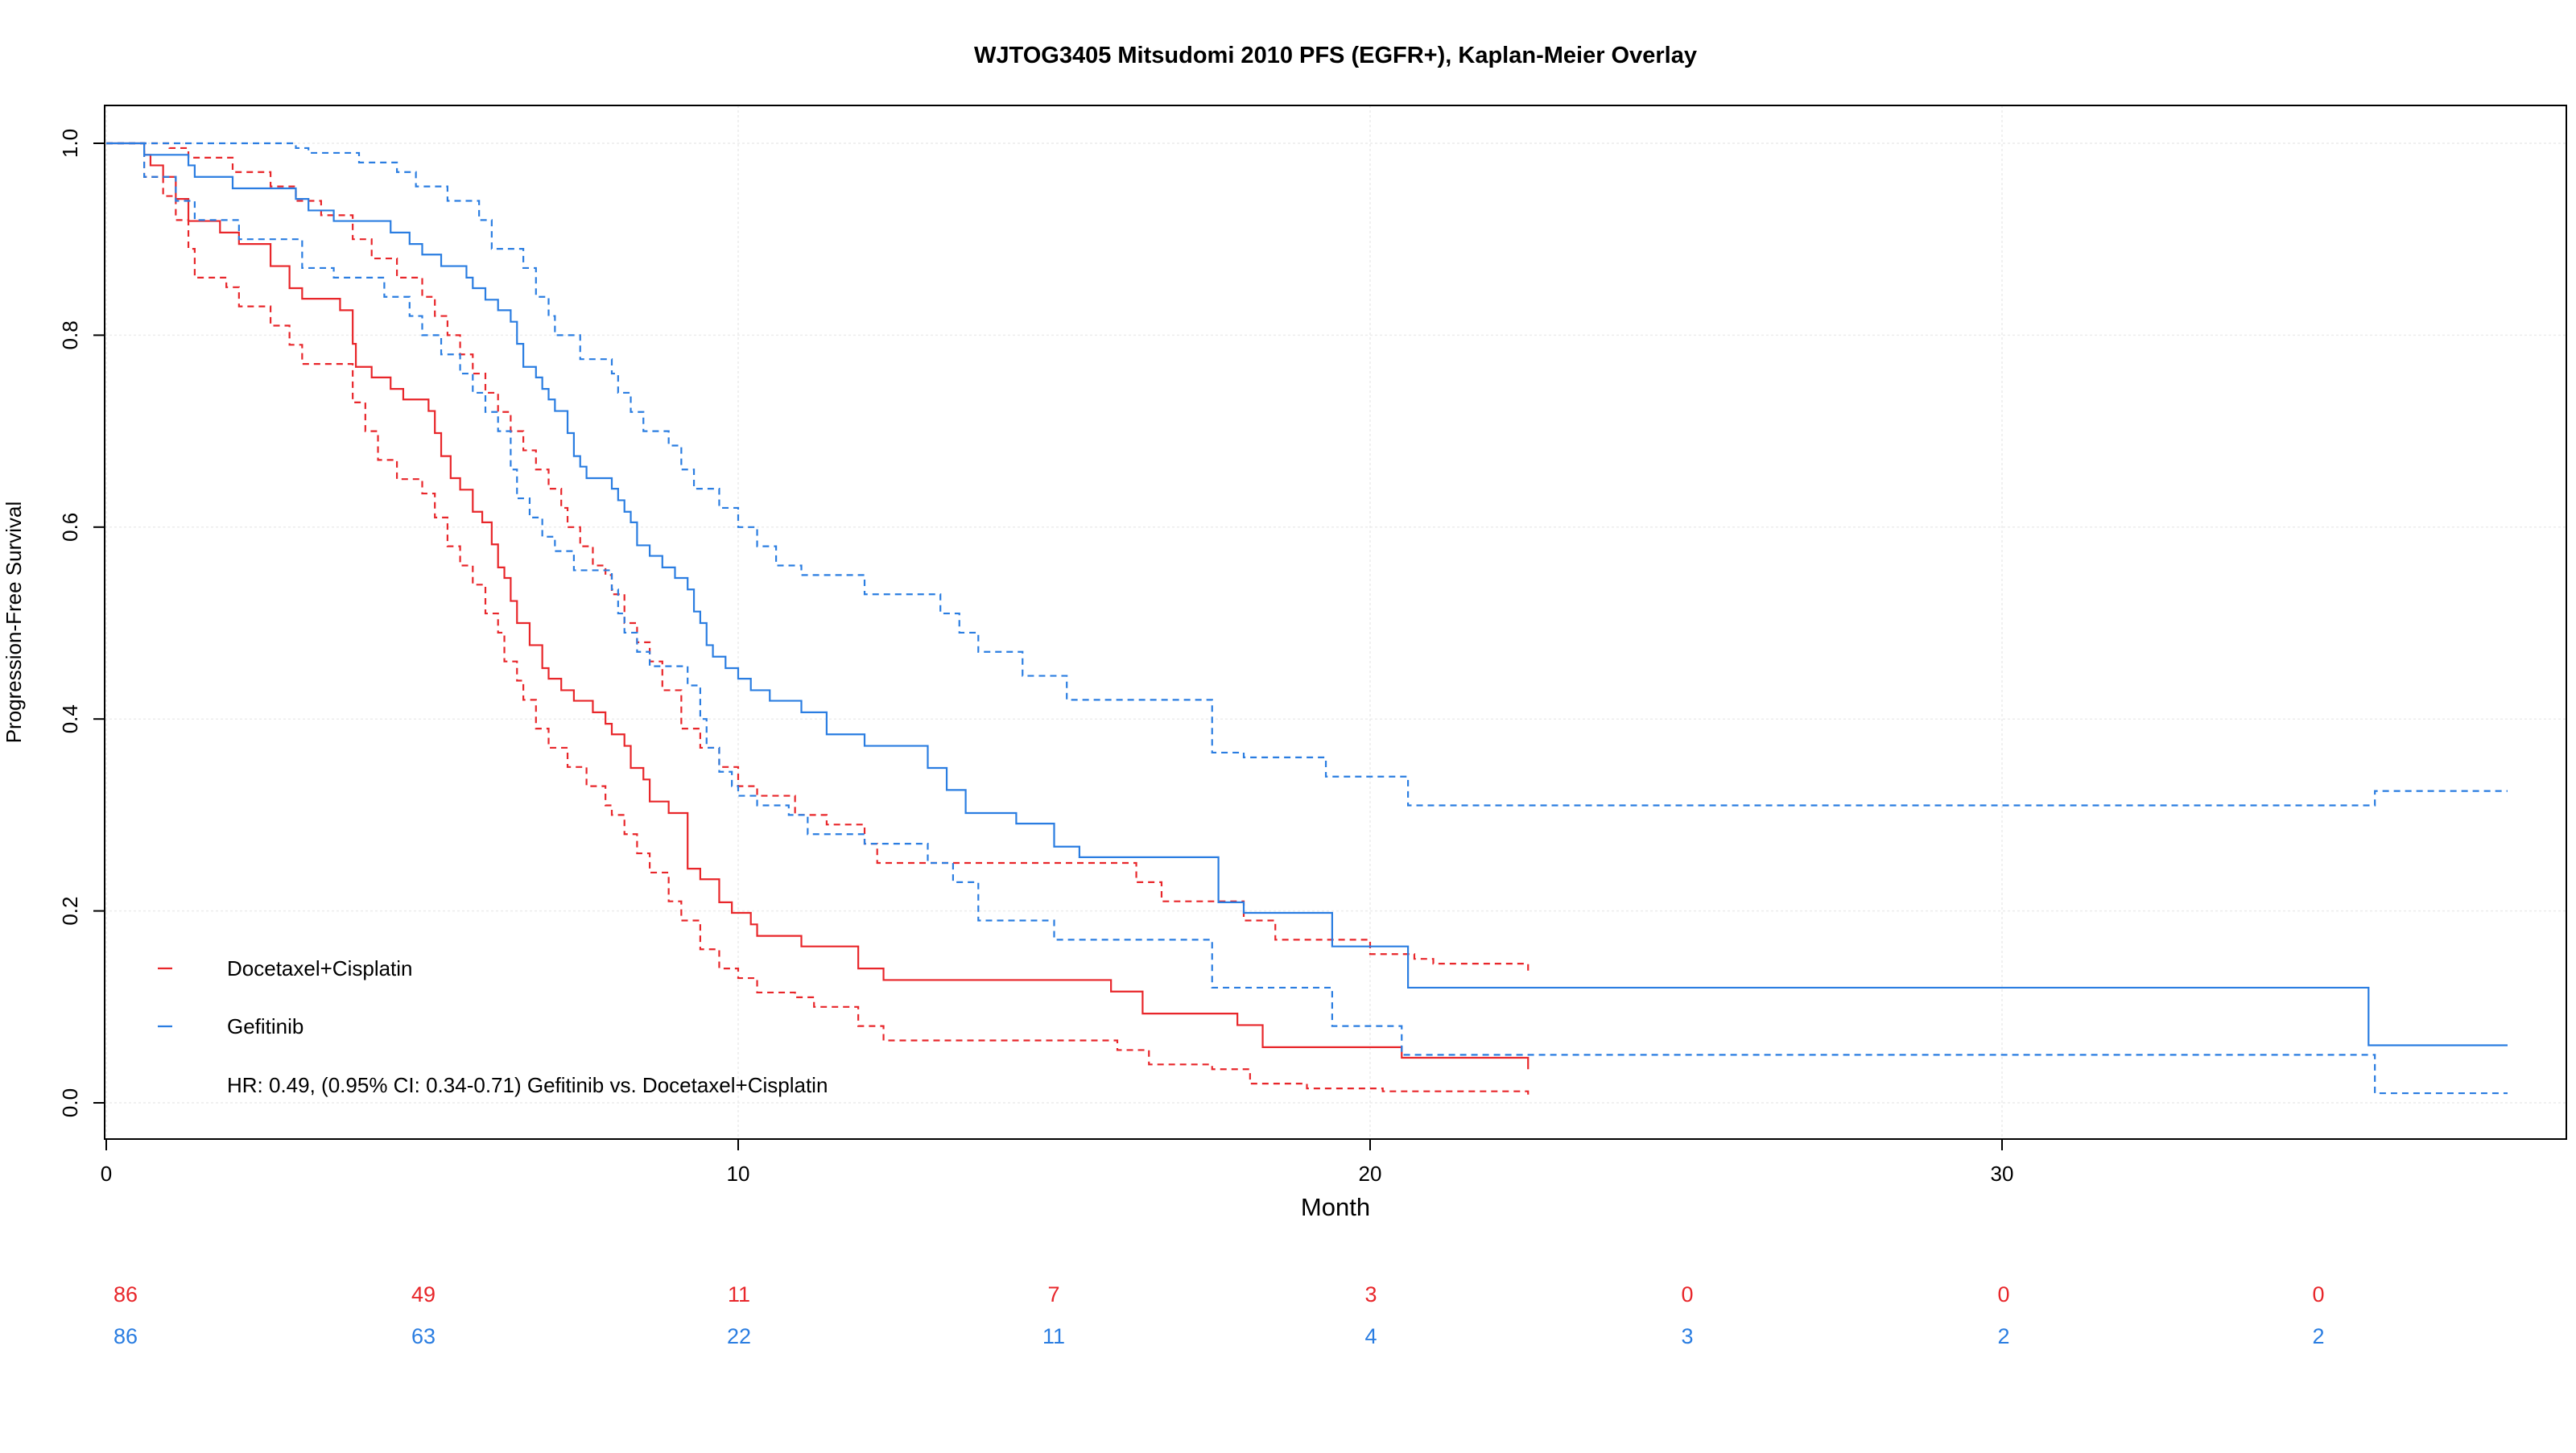 The width and height of the screenshot is (2576, 1453). Describe the element at coordinates (738, 1174) in the screenshot. I see `x-tick-label-1: 10` at that location.